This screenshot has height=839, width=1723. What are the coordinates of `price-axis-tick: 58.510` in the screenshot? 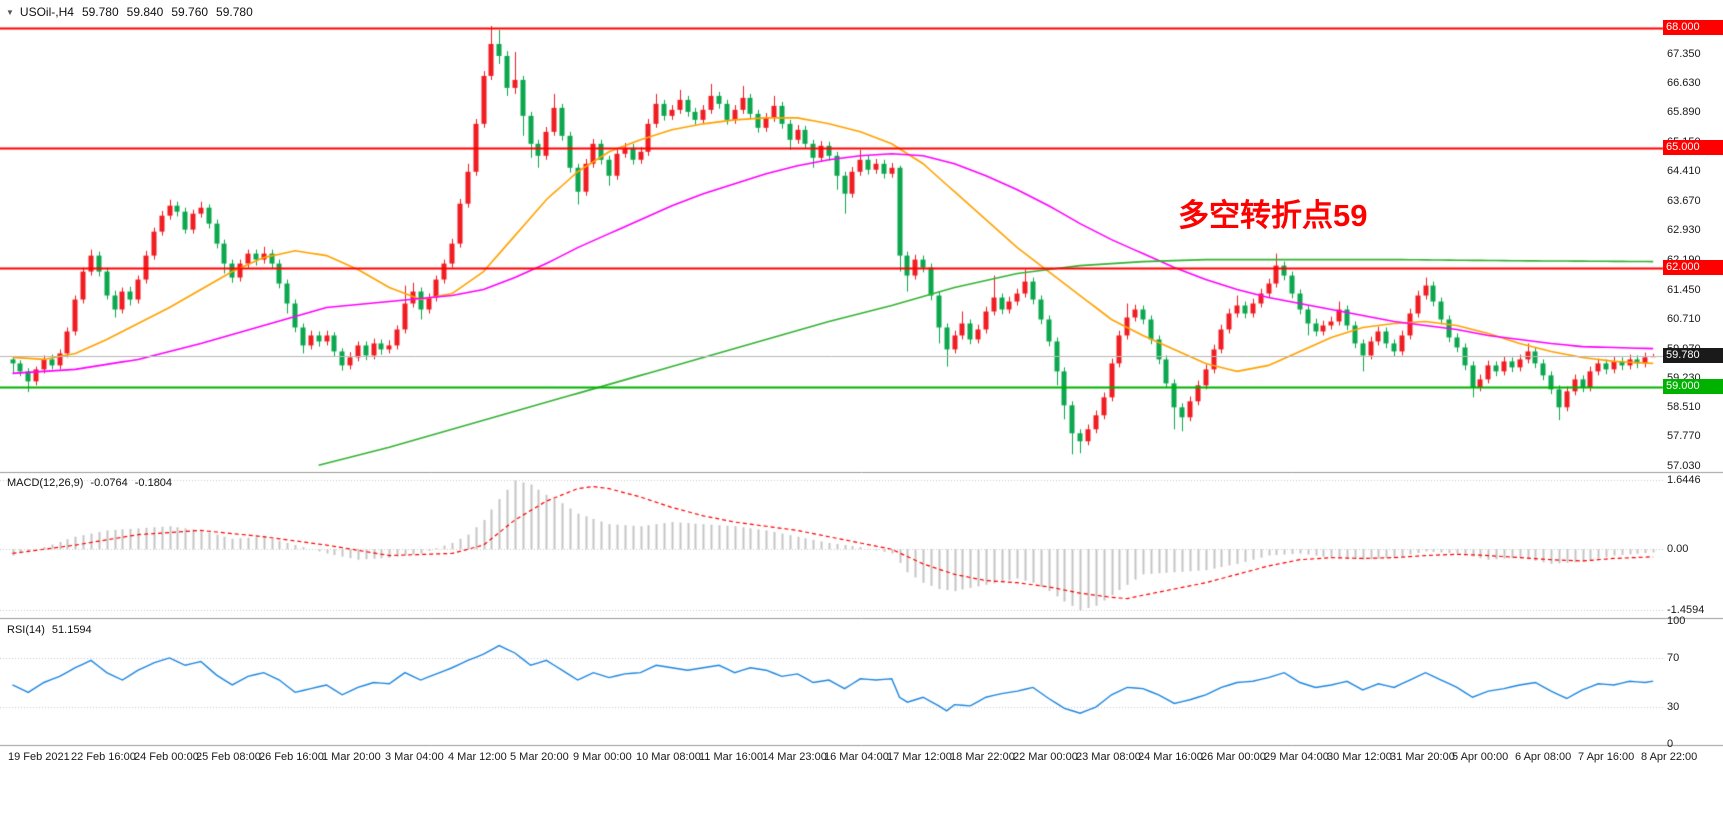 It's located at (1684, 407).